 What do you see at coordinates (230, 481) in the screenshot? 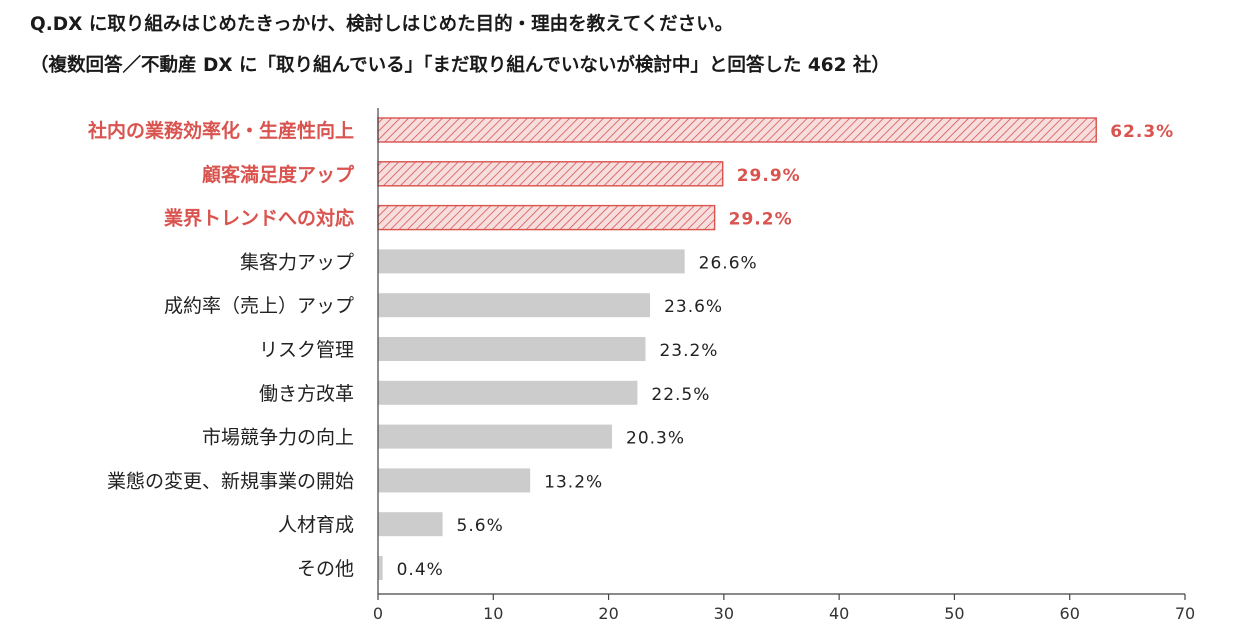
I see `category-label: 業態の変更、新規事業の開始` at bounding box center [230, 481].